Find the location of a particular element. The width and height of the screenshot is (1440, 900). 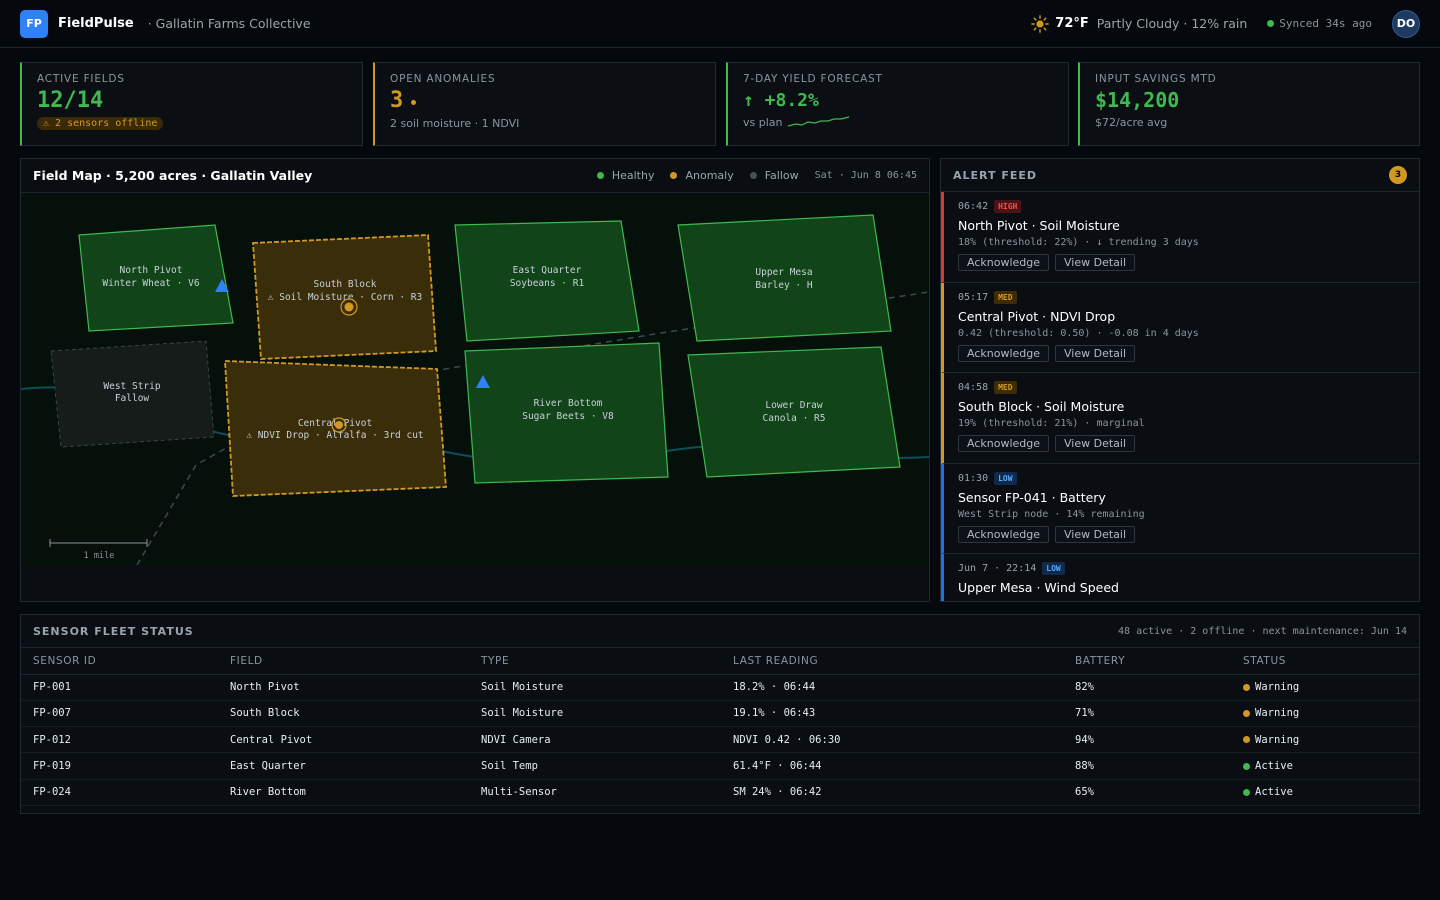

field-lower-draw: Lower Draw Canola · R5 is located at coordinates (794, 412).